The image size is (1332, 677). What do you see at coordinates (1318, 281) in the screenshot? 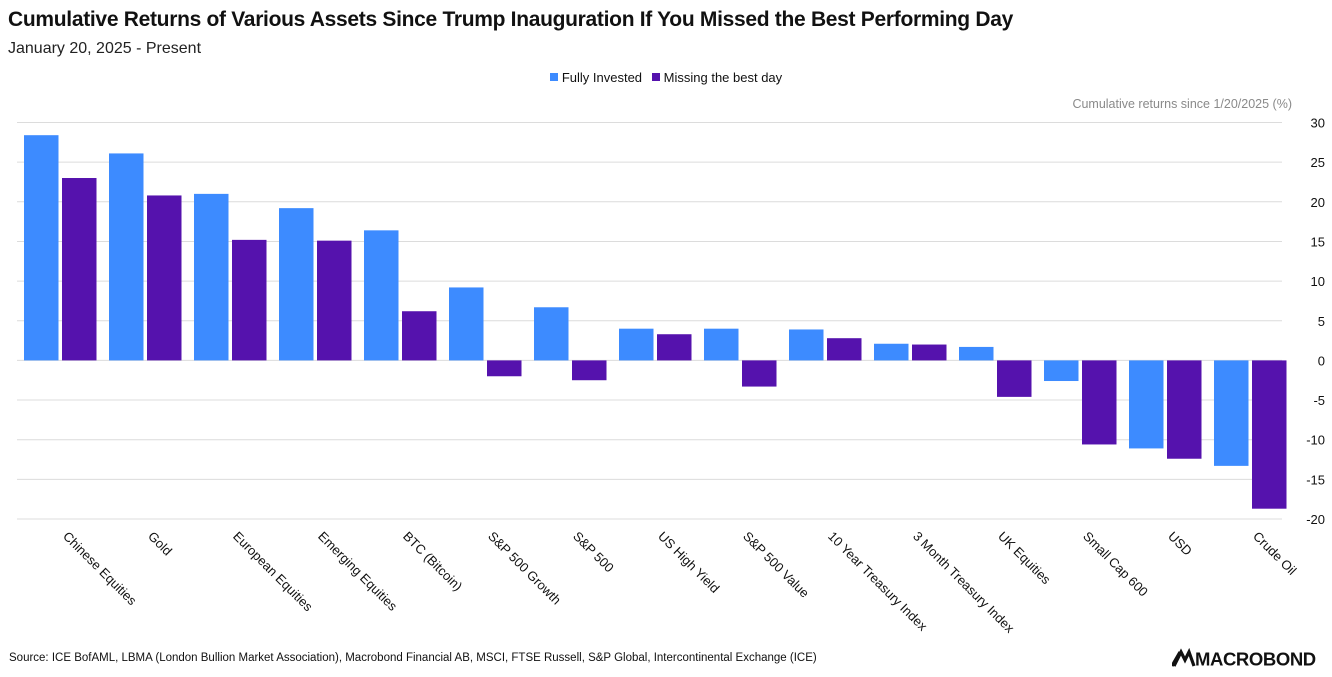
I see `y-tick-label: 10` at bounding box center [1318, 281].